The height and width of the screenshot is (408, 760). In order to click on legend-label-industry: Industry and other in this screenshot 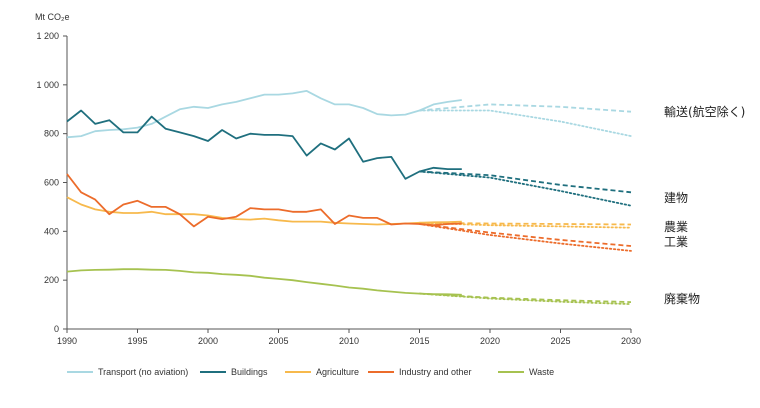, I will do `click(435, 372)`.